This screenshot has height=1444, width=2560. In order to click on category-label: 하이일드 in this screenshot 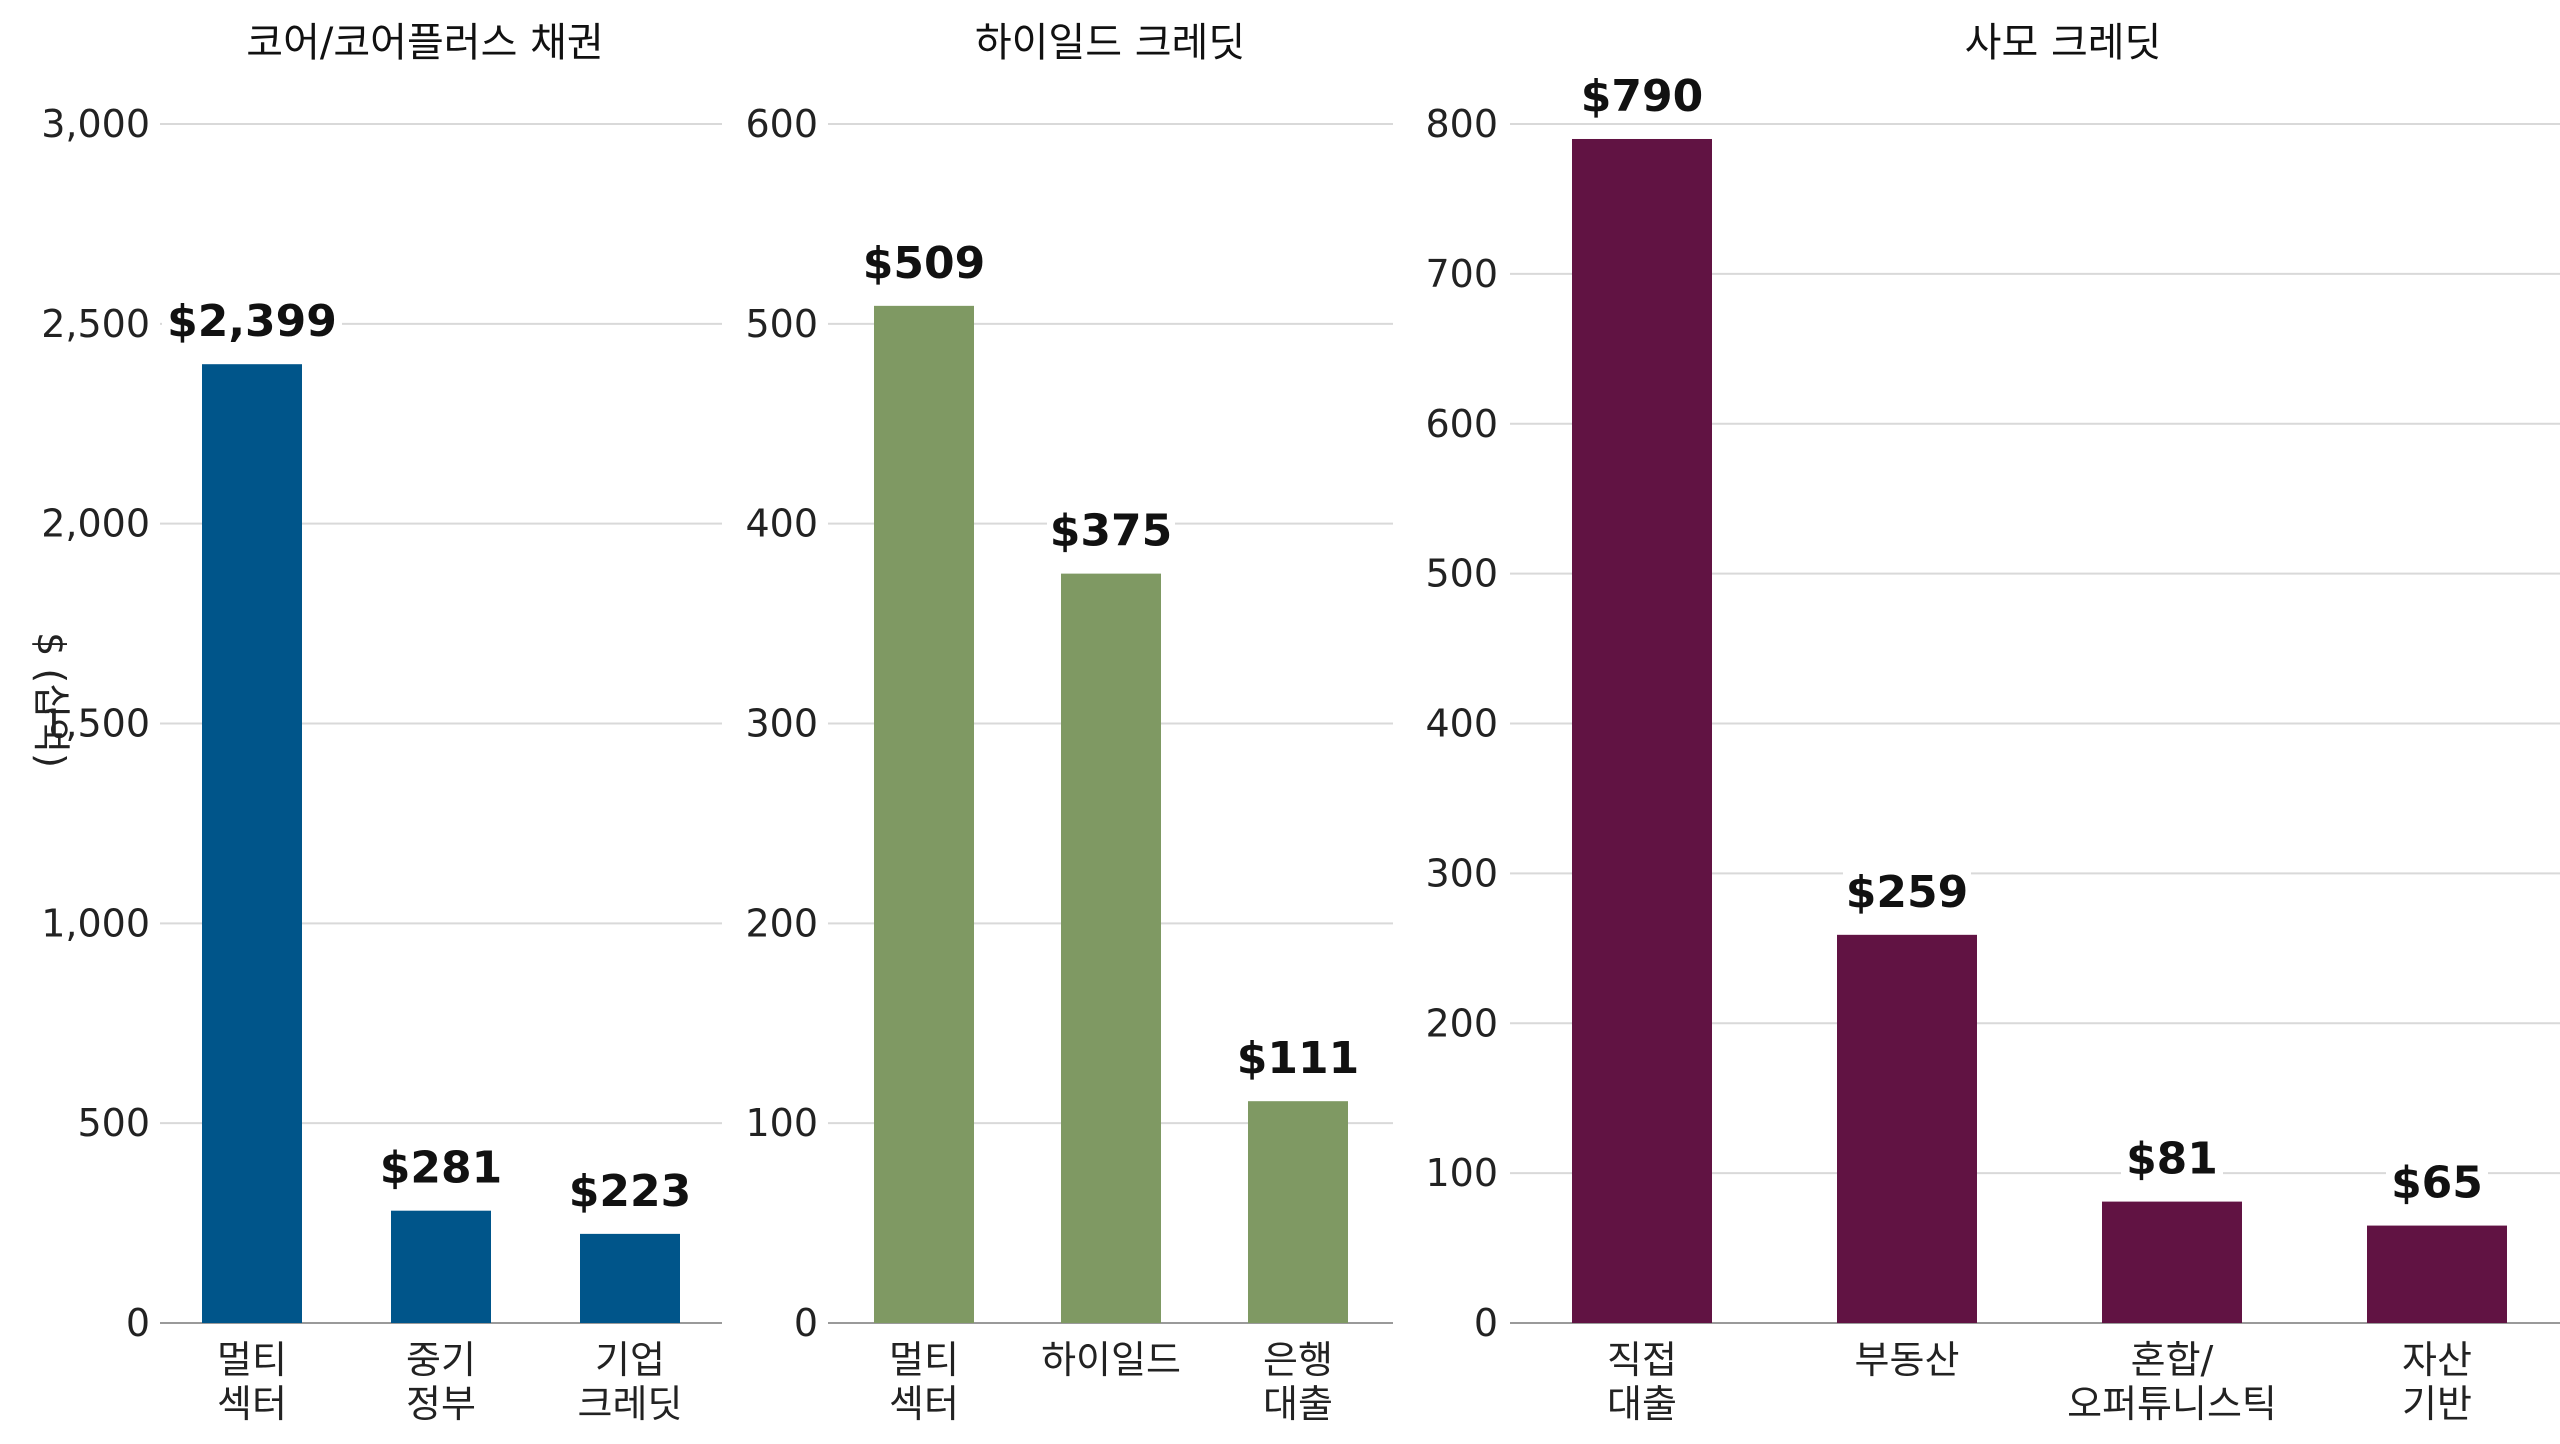, I will do `click(1111, 1360)`.